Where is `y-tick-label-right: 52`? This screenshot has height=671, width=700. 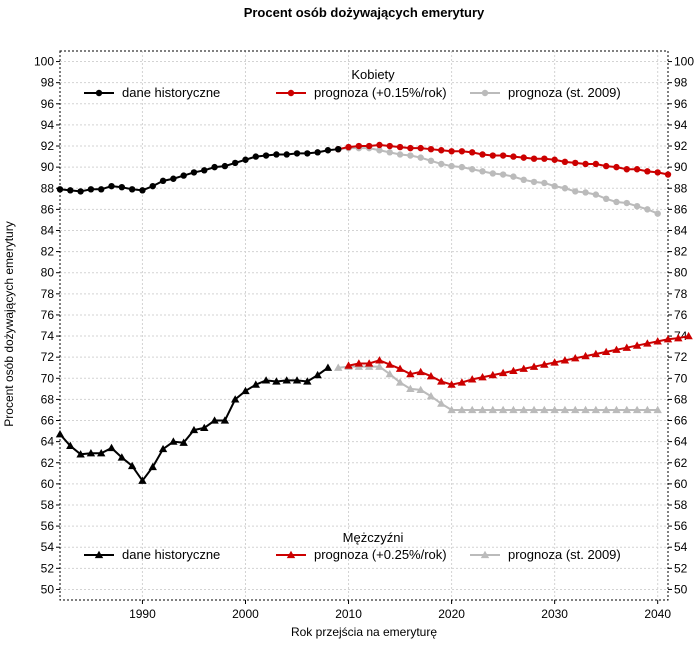
y-tick-label-right: 52 is located at coordinates (681, 568).